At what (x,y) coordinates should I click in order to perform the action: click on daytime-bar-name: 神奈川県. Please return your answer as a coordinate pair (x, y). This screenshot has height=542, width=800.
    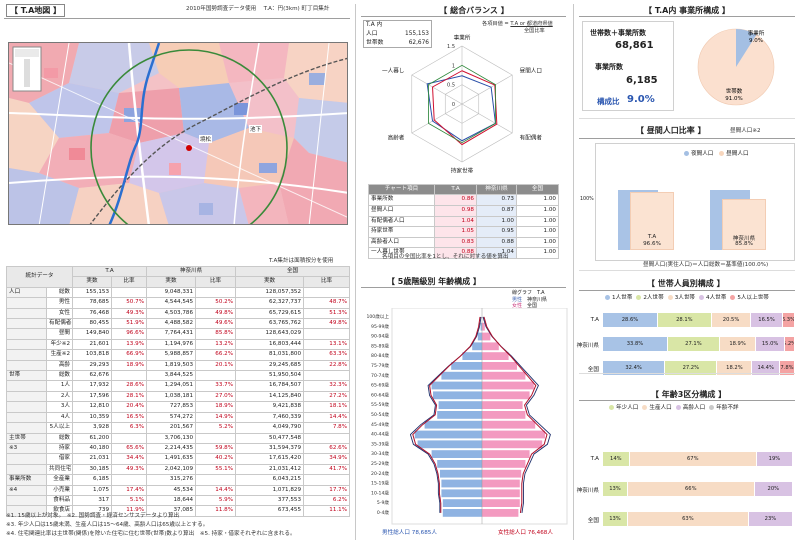
    Looking at the image, I should click on (744, 239).